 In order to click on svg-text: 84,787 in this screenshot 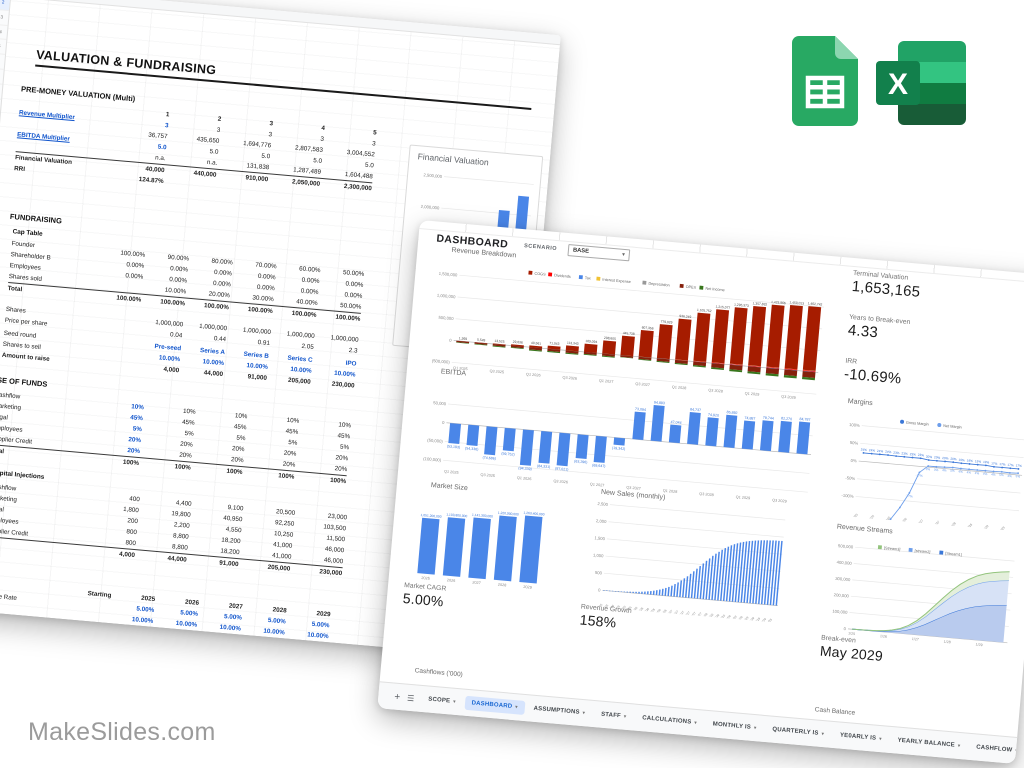, I will do `click(804, 419)`.